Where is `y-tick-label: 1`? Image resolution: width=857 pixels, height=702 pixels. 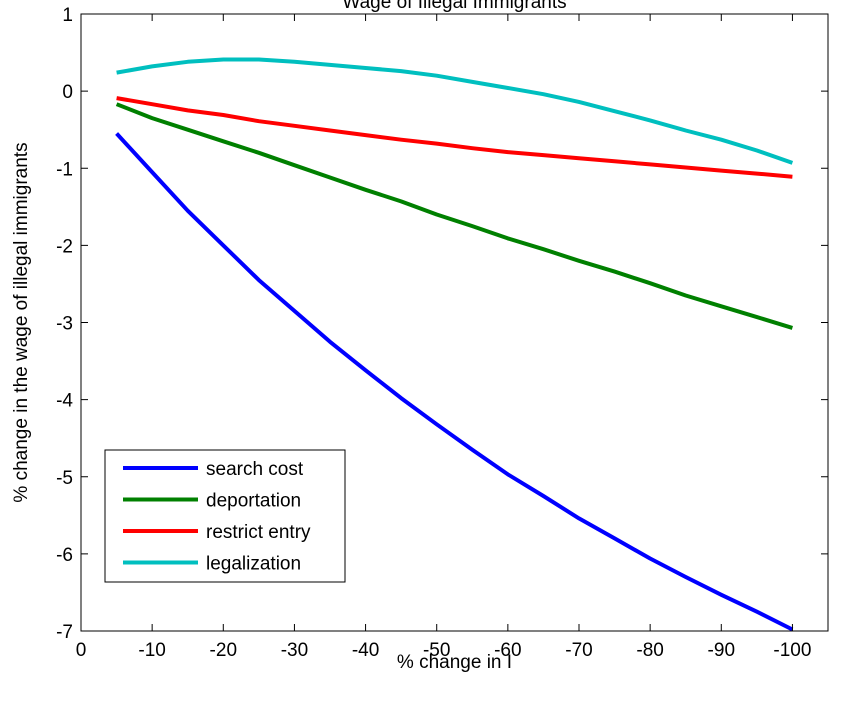
y-tick-label: 1 is located at coordinates (67, 15).